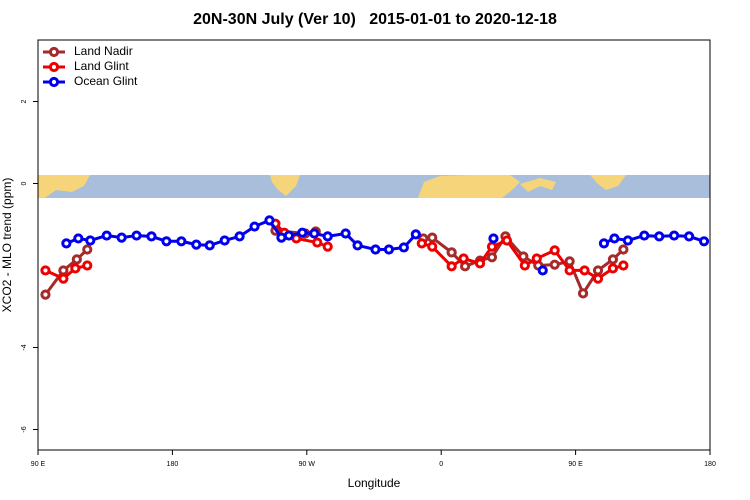 This screenshot has width=750, height=500. I want to click on y-tick-label: -4, so click(24, 347).